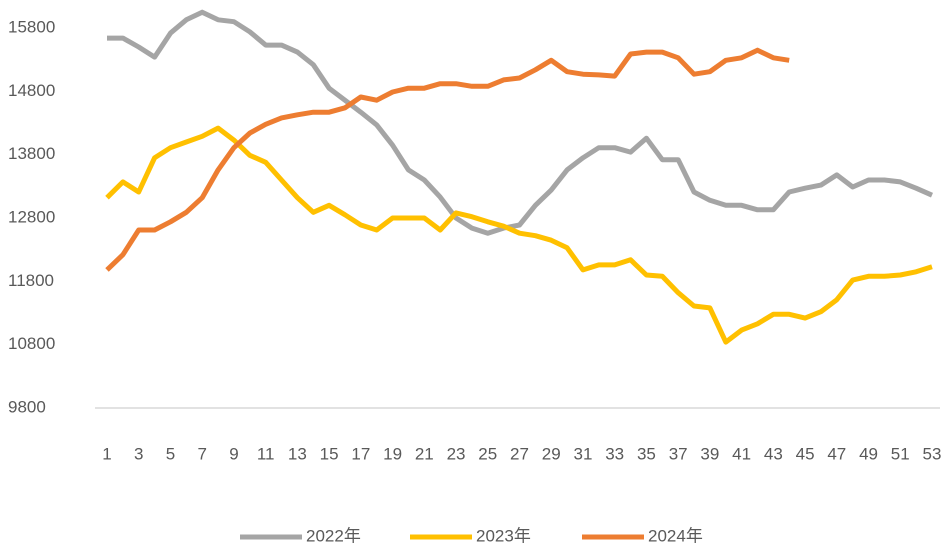  Describe the element at coordinates (424, 453) in the screenshot. I see `x-tick-label: 21` at that location.